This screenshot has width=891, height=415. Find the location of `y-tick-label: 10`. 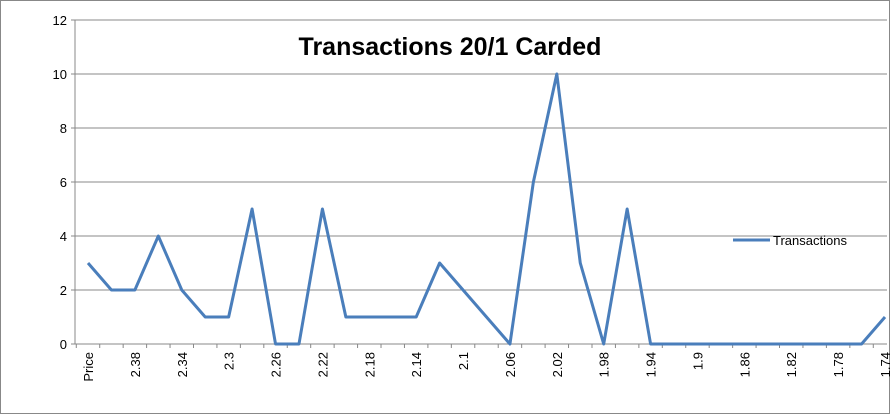

y-tick-label: 10 is located at coordinates (60, 74).